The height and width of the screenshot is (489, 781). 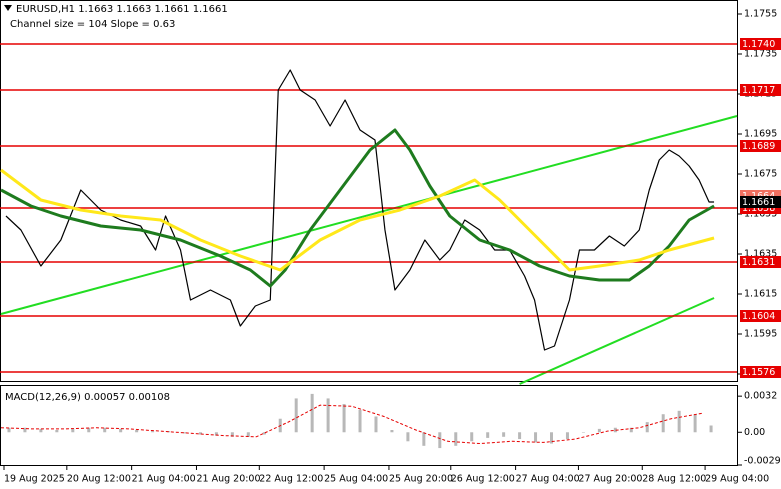 I want to click on x-tick-label: 21 Aug 04:00, so click(x=164, y=479).